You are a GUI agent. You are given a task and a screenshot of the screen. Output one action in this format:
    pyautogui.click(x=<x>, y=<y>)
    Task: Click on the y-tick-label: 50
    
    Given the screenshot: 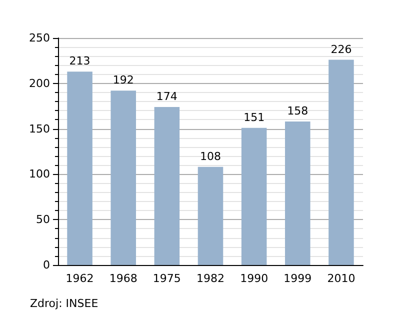 What is the action you would take?
    pyautogui.click(x=43, y=219)
    